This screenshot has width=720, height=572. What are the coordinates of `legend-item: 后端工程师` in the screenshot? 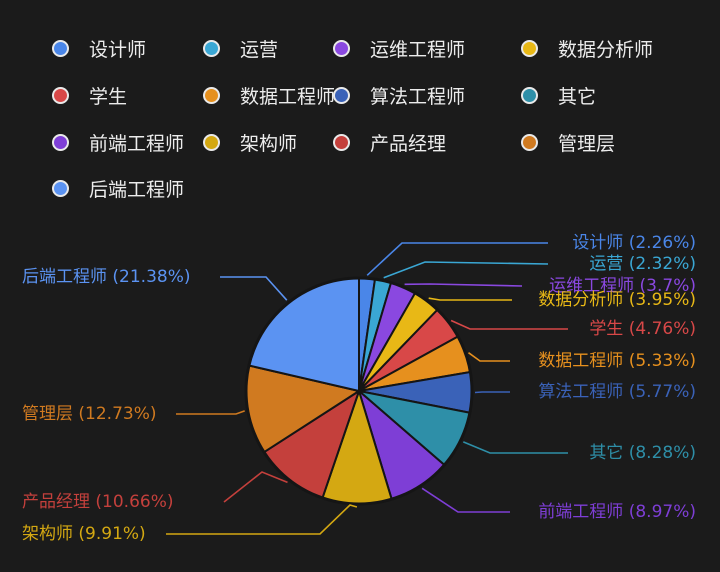 It's located at (118, 188).